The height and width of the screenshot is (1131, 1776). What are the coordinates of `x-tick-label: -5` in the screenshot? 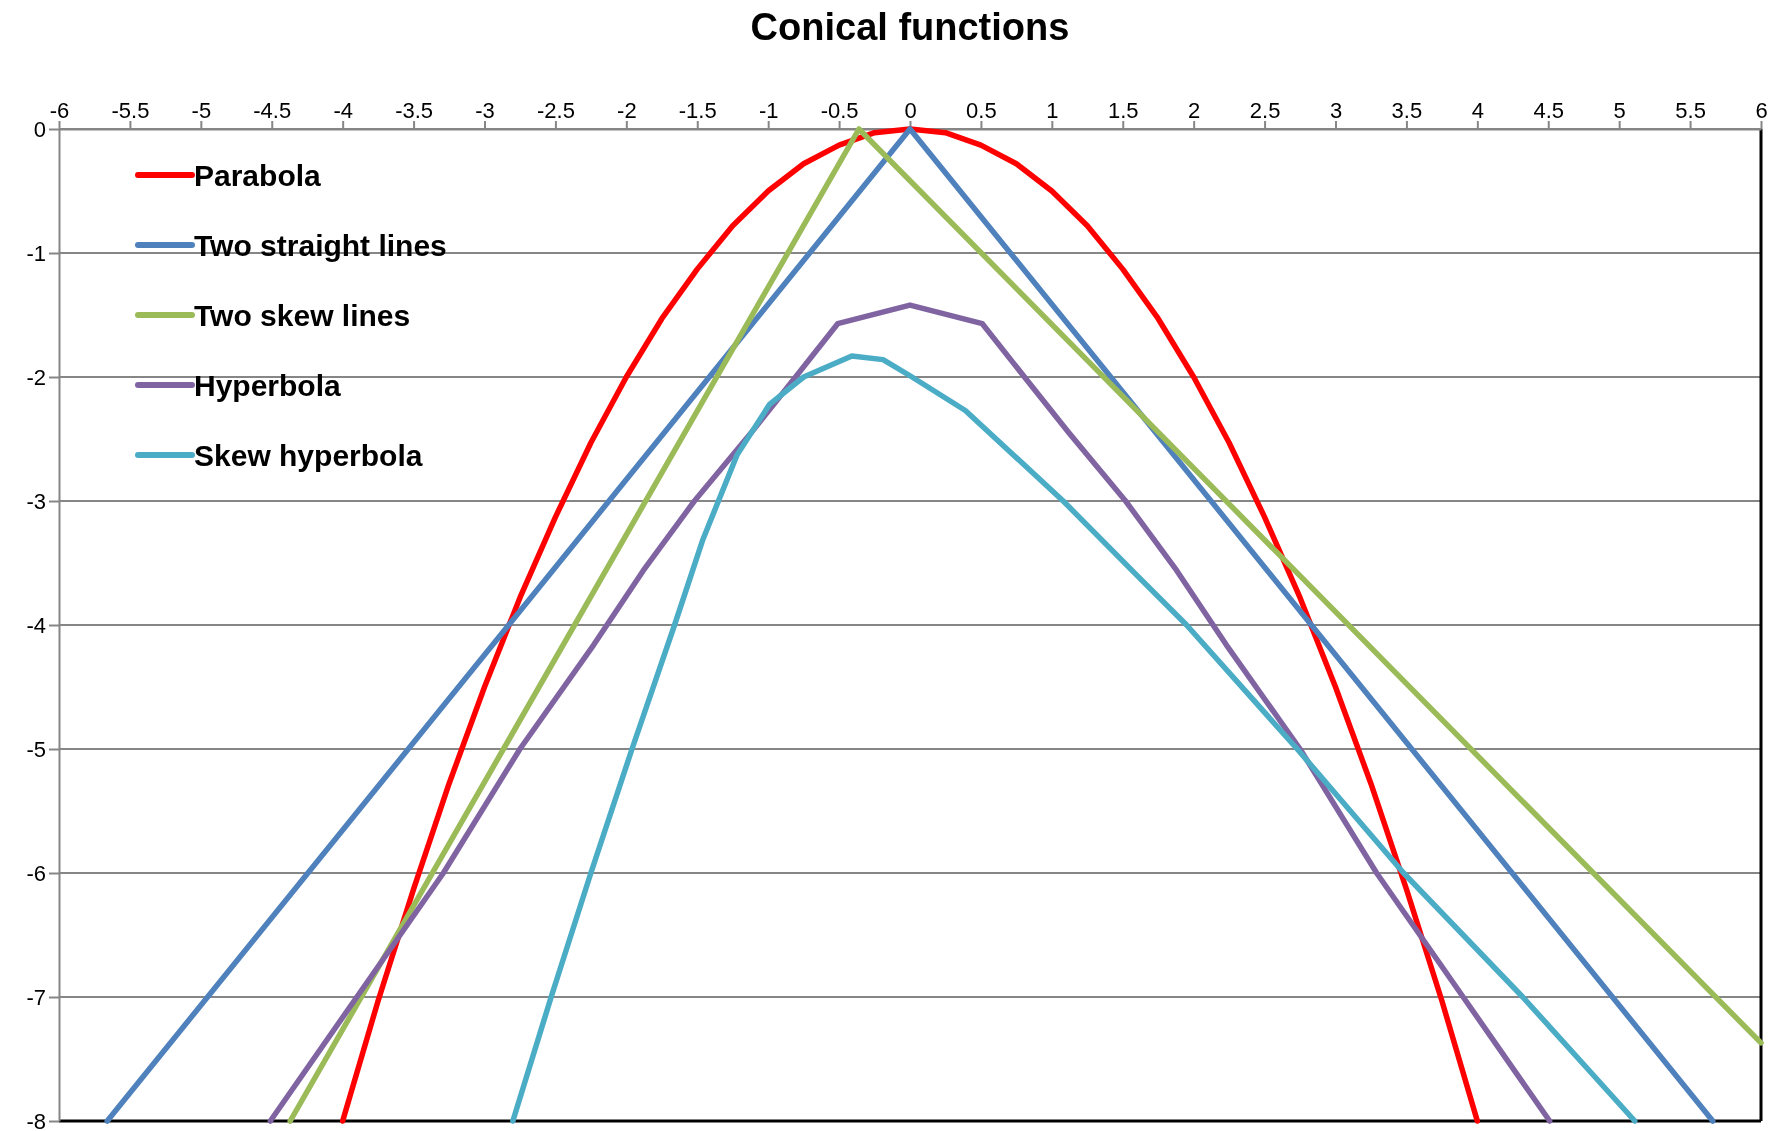 It's located at (201, 110).